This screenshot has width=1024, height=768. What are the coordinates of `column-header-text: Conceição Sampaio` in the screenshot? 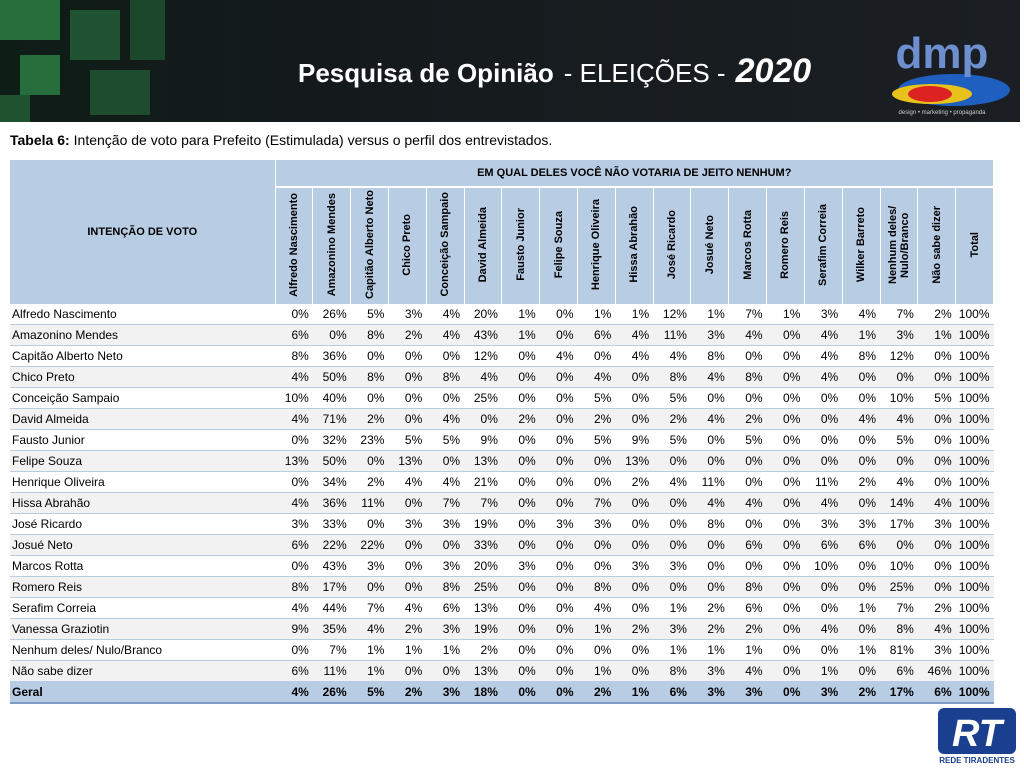 It's located at (445, 244).